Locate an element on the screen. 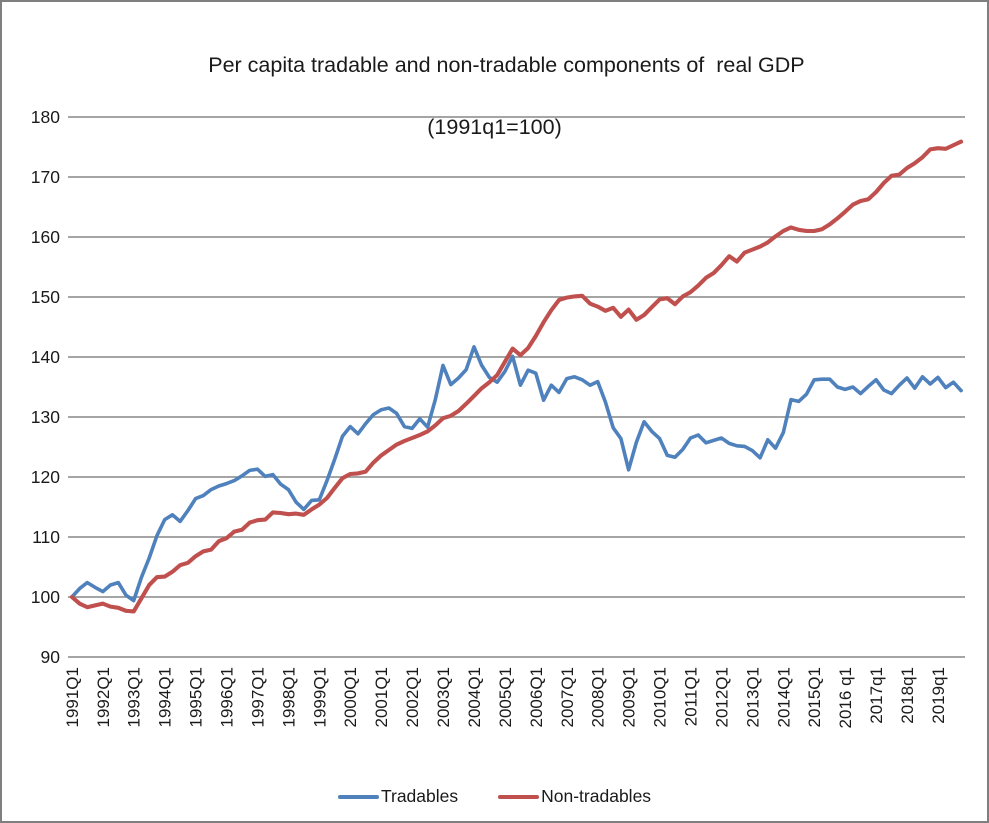 The width and height of the screenshot is (989, 823). y-tick-label-130: 130 is located at coordinates (45, 417).